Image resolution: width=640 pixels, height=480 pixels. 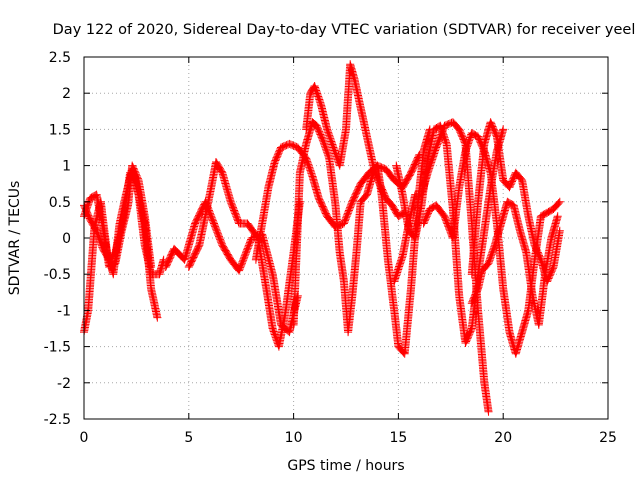 What do you see at coordinates (60, 58) in the screenshot?
I see `y-tick-label: 2.5` at bounding box center [60, 58].